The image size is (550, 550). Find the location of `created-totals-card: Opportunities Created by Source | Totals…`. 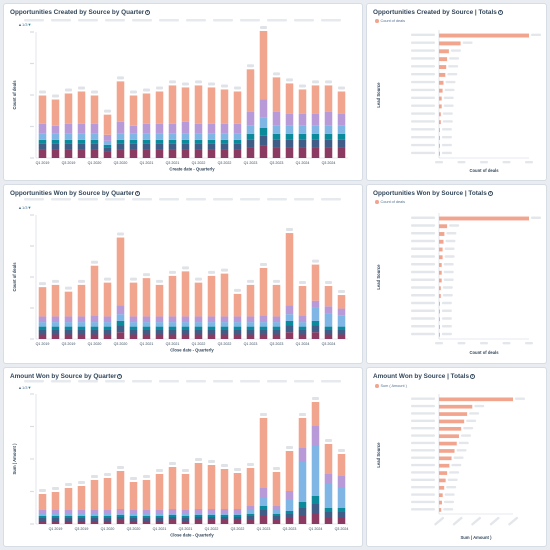

created-totals-card: Opportunities Created by Source | Totals… is located at coordinates (456, 92).